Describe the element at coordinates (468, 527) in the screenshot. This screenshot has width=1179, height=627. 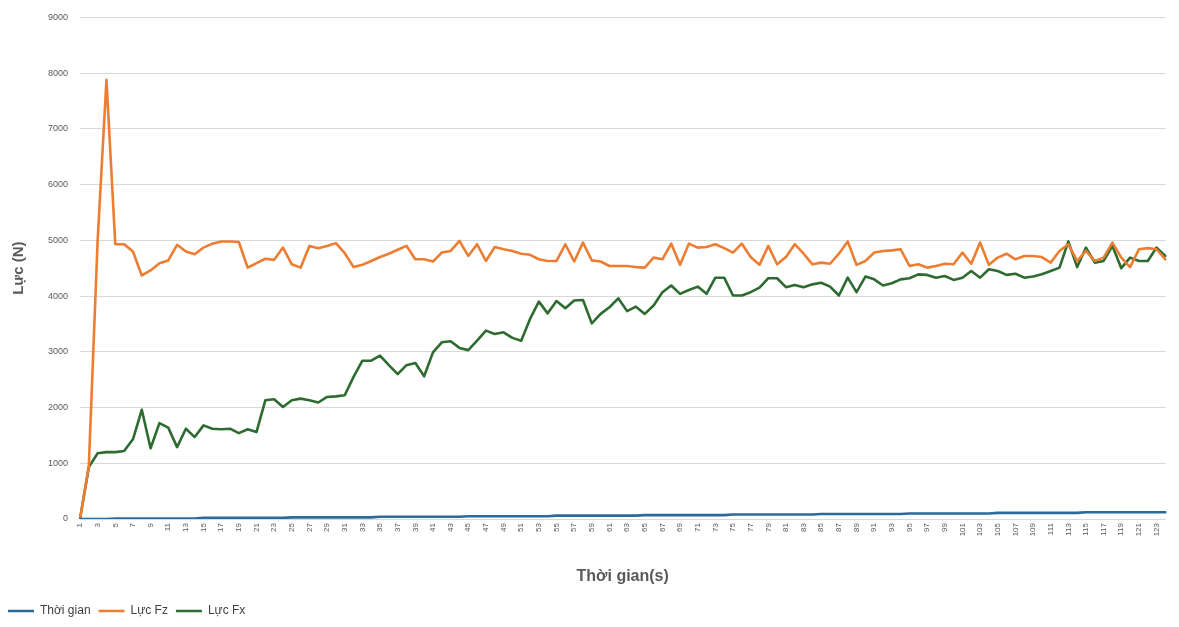
I see `x-tick-label: 45` at that location.